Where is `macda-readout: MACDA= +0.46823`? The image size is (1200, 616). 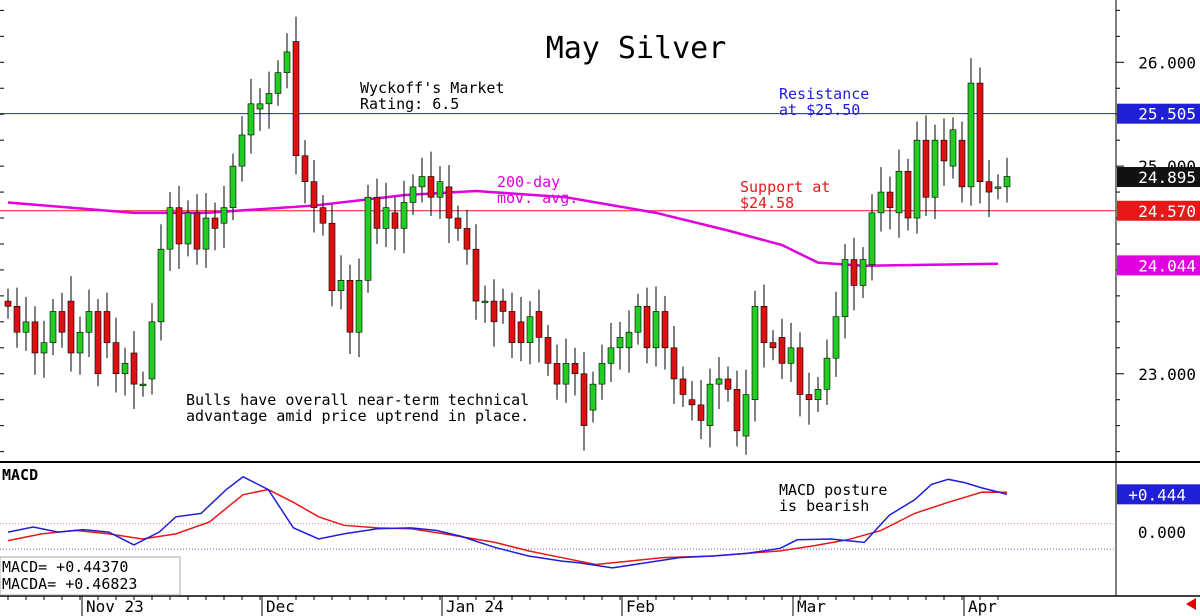 macda-readout: MACDA= +0.46823 is located at coordinates (69, 584).